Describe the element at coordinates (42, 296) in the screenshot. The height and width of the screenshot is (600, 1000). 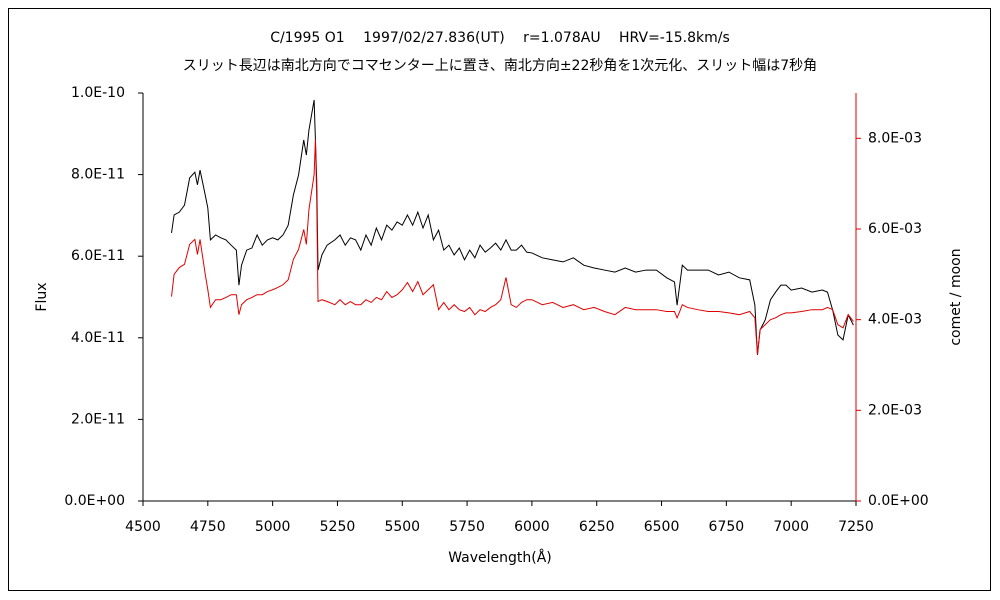
I see `y-axis-label: Flux` at that location.